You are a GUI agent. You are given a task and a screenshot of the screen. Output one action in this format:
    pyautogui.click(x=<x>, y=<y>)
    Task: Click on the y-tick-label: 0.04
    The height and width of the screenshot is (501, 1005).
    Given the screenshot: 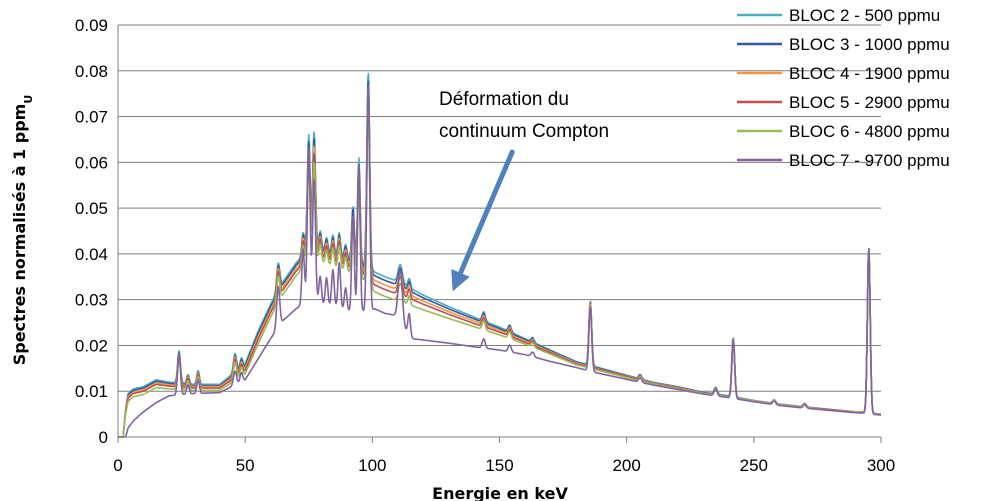 What is the action you would take?
    pyautogui.click(x=91, y=254)
    